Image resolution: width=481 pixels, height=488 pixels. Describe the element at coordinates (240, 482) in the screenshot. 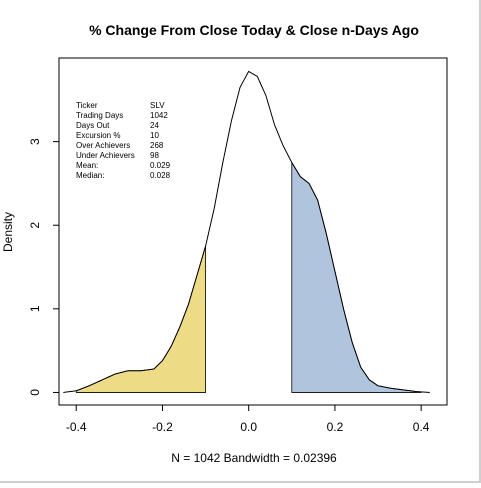

I see `frame-border-bottom` at that location.